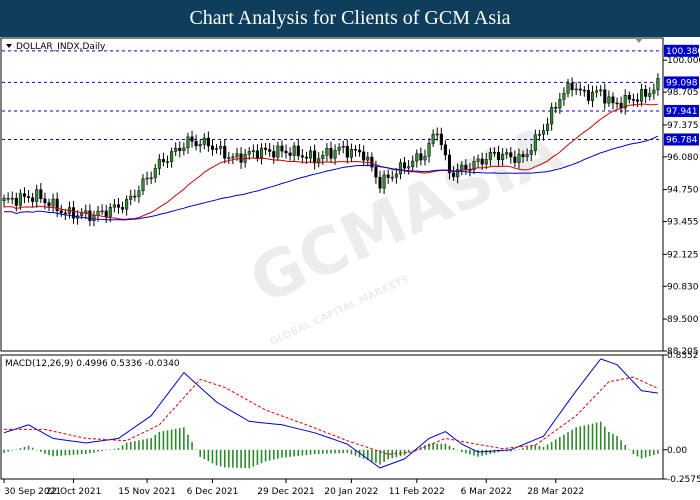 This screenshot has width=700, height=500. What do you see at coordinates (683, 223) in the screenshot?
I see `y-tick-label: 93.455` at bounding box center [683, 223].